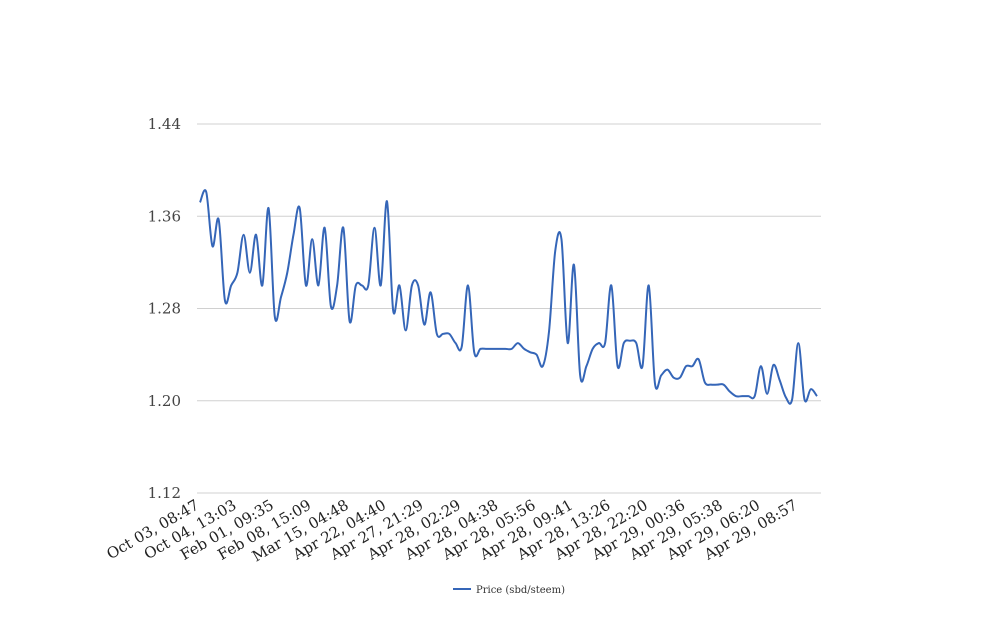  I want to click on y-tick-label: 1.12, so click(164, 493).